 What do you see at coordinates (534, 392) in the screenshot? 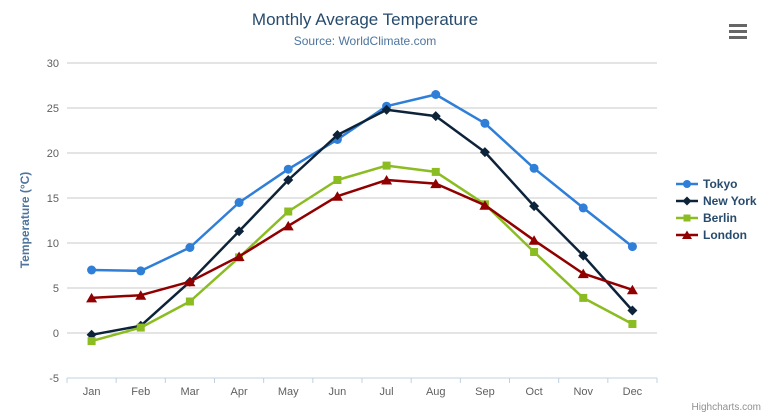
I see `x-axis-tick-label: Oct` at bounding box center [534, 392].